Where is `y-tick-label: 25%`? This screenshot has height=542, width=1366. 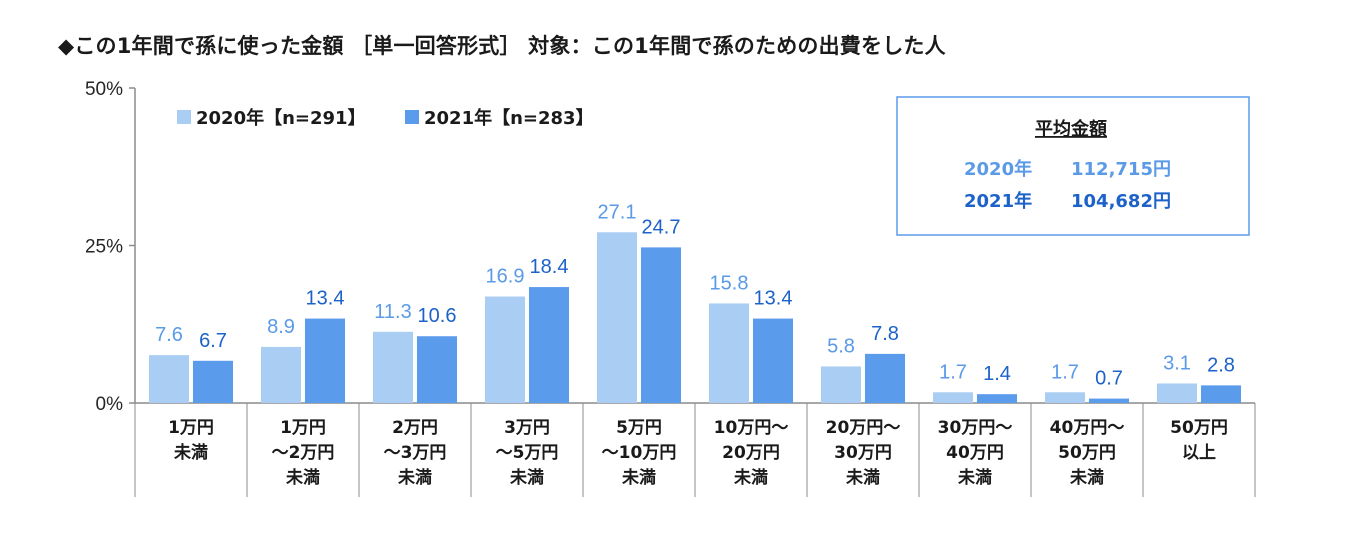 y-tick-label: 25% is located at coordinates (104, 247).